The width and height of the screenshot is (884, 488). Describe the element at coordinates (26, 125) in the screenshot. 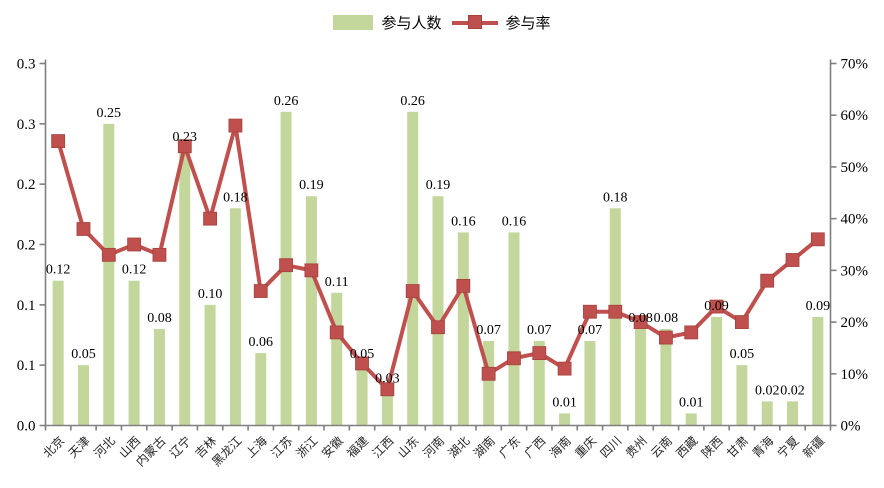

I see `left-axis-tick-label: 0.3` at that location.